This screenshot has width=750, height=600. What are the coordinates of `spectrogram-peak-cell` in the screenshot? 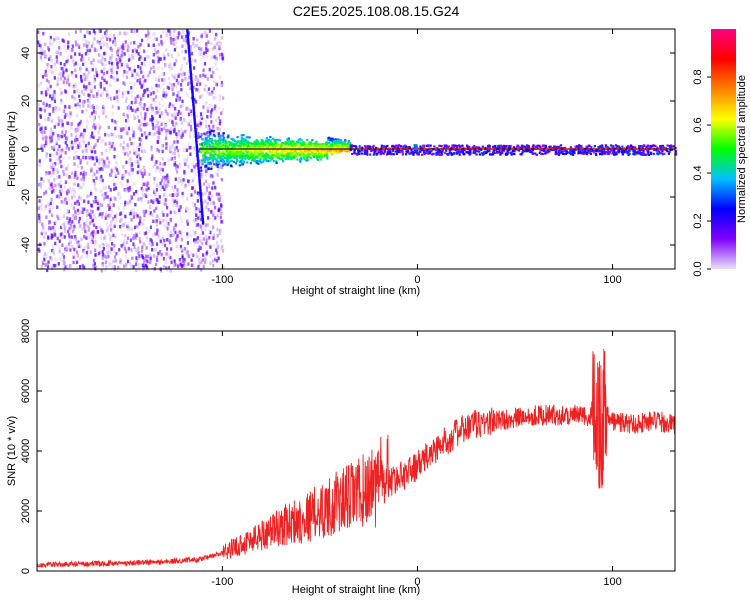 It's located at (512, 148).